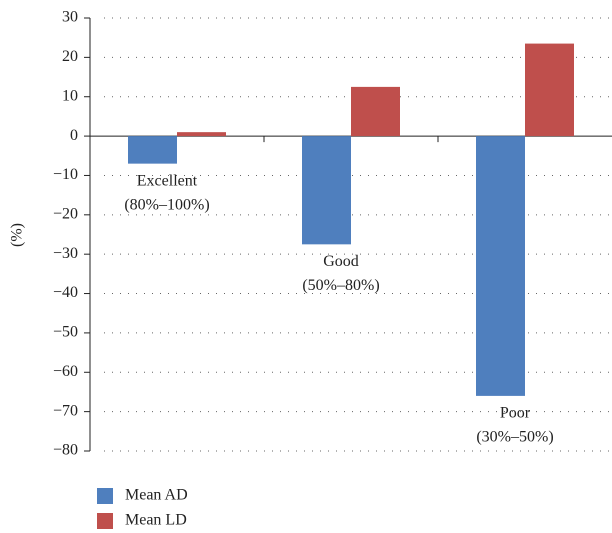  What do you see at coordinates (74, 135) in the screenshot?
I see `y-tick-label: 0` at bounding box center [74, 135].